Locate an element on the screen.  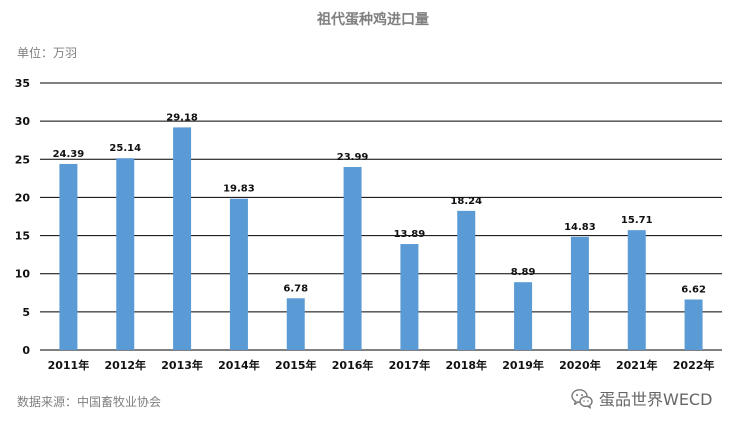
x-tick-label: 2017年 is located at coordinates (410, 365).